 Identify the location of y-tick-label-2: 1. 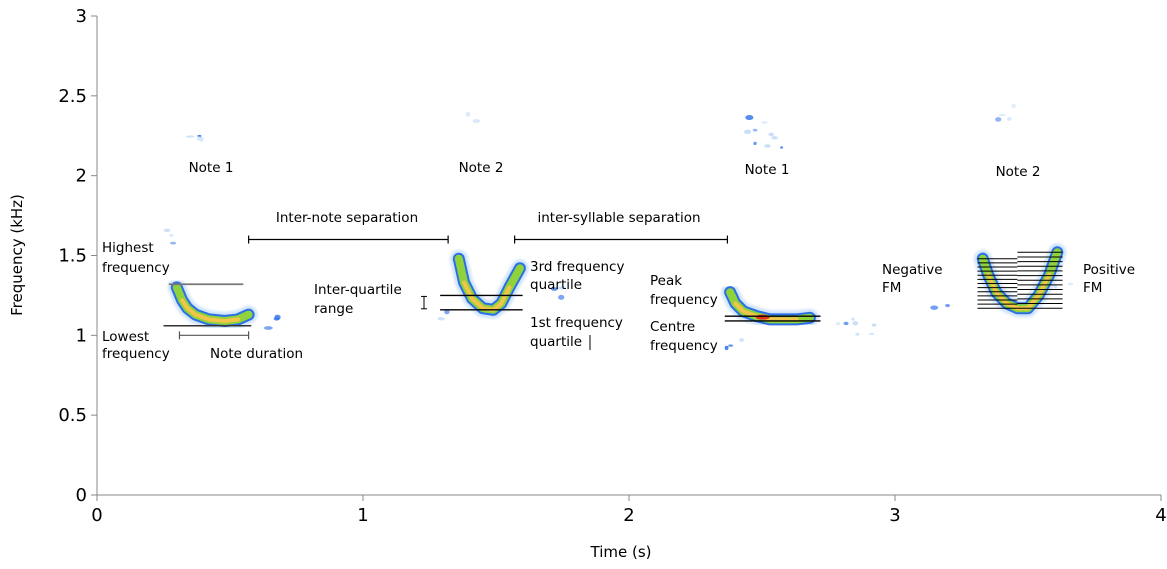
(81, 335).